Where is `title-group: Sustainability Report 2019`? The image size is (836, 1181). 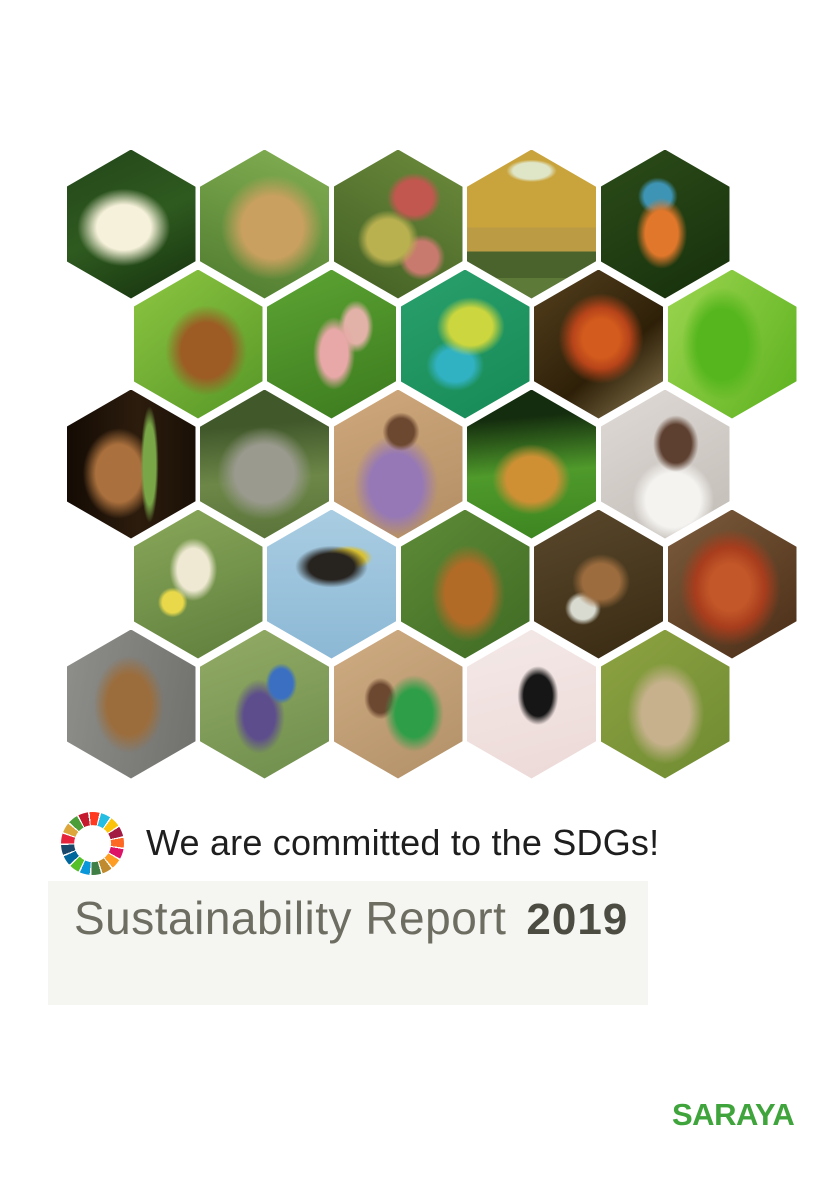
title-group: Sustainability Report 2019 is located at coordinates (351, 918).